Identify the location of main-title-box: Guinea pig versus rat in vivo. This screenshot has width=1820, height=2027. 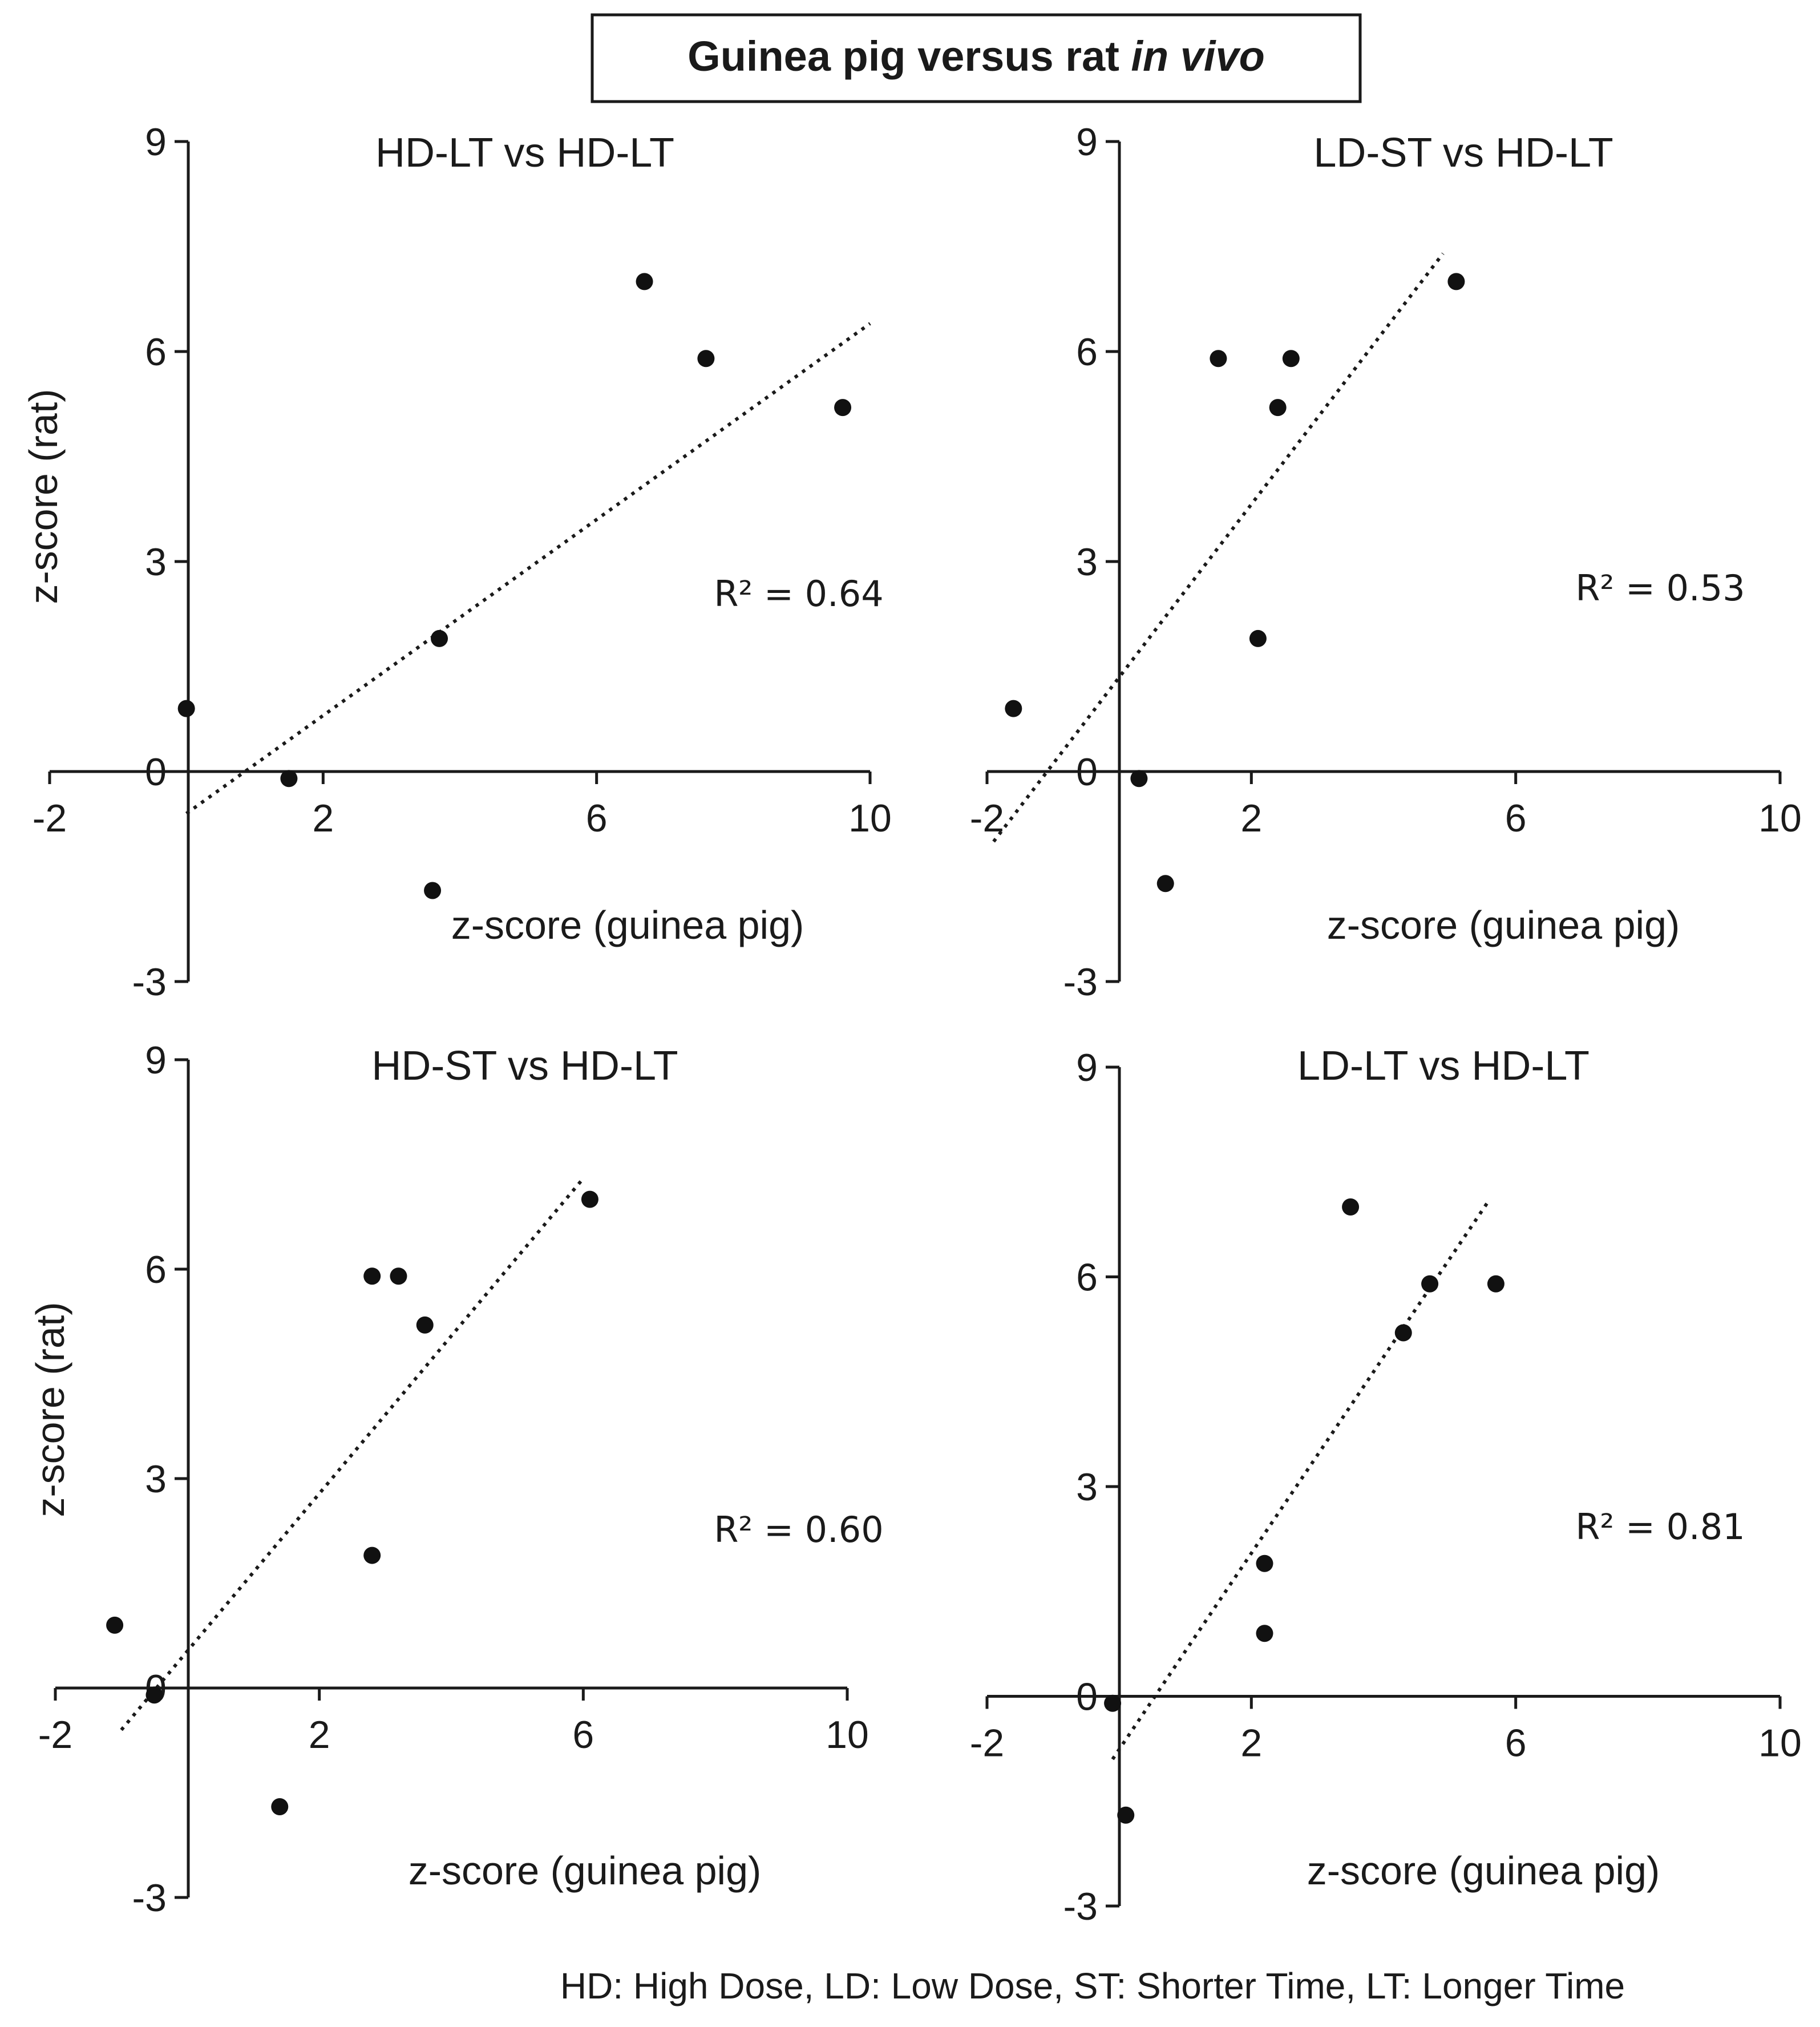
(976, 58).